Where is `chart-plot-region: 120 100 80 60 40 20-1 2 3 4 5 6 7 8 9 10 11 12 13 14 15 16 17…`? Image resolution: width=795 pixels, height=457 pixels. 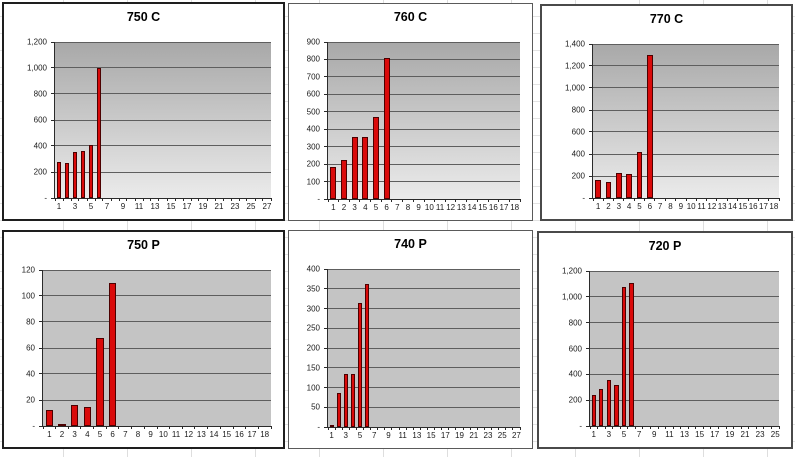
chart-plot-region: 120 100 80 60 40 20-1 2 3 4 5 6 7 8 9 10 11 12 13 14 15 16 17… is located at coordinates (141, 352).